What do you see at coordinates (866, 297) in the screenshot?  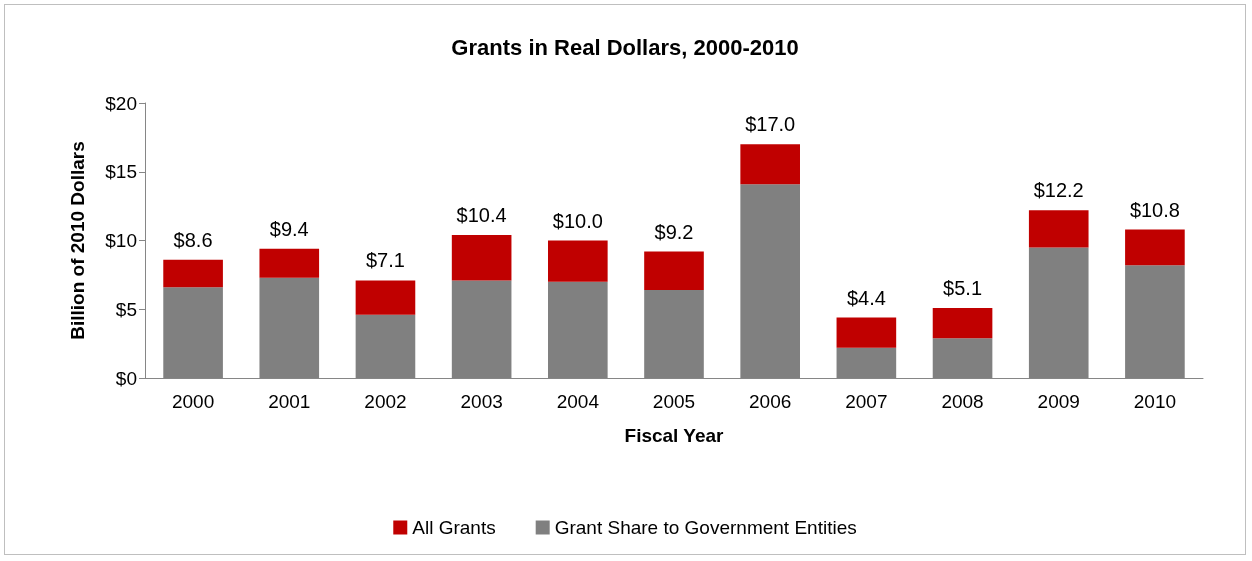 I see `total-label: $4.4` at bounding box center [866, 297].